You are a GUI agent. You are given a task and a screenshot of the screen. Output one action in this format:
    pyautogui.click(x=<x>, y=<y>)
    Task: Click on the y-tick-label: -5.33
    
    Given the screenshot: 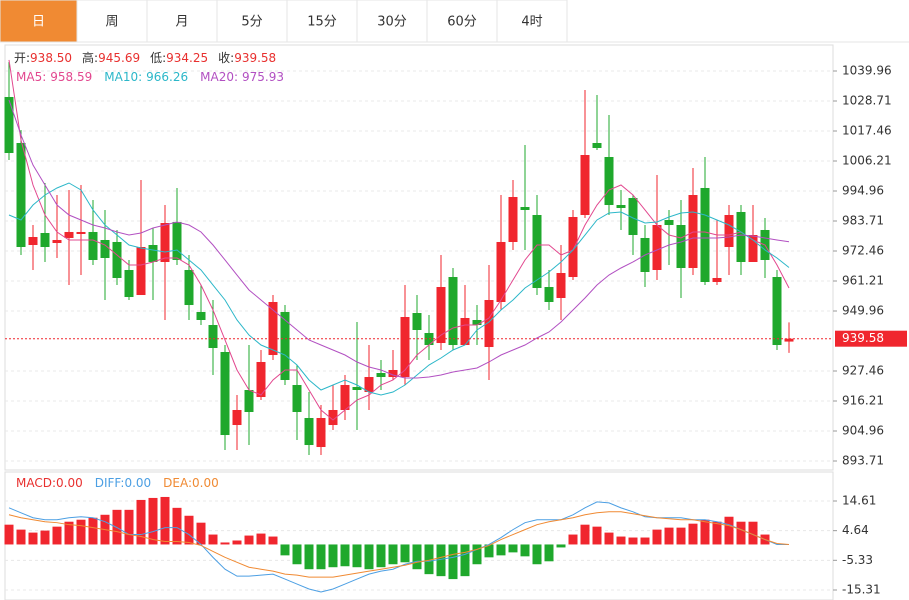 What is the action you would take?
    pyautogui.click(x=857, y=560)
    